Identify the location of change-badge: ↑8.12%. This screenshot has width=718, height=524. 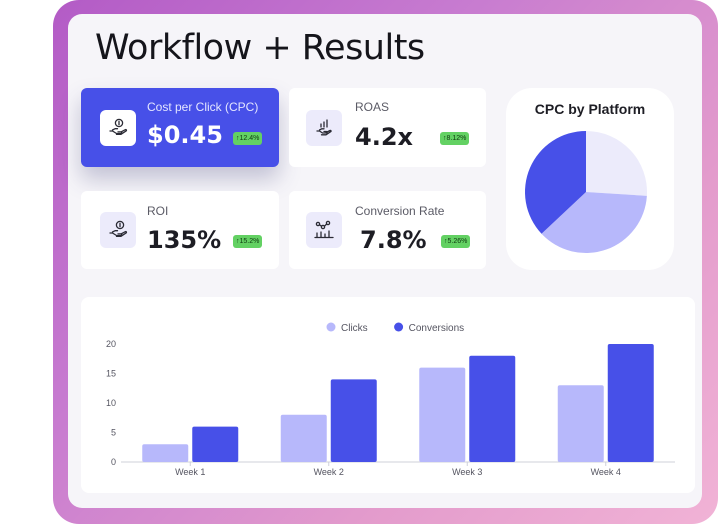
(455, 138).